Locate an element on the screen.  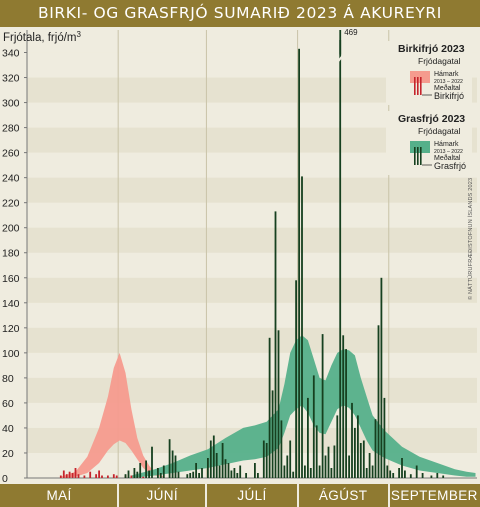
birch-legend-title: Birkifrjó 2023 is located at coordinates (431, 49).